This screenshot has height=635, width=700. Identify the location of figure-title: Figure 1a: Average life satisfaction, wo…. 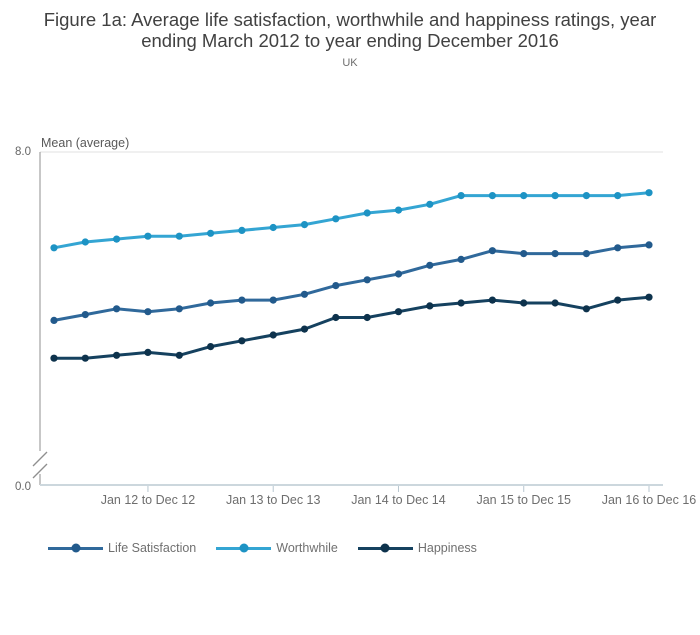
(350, 30).